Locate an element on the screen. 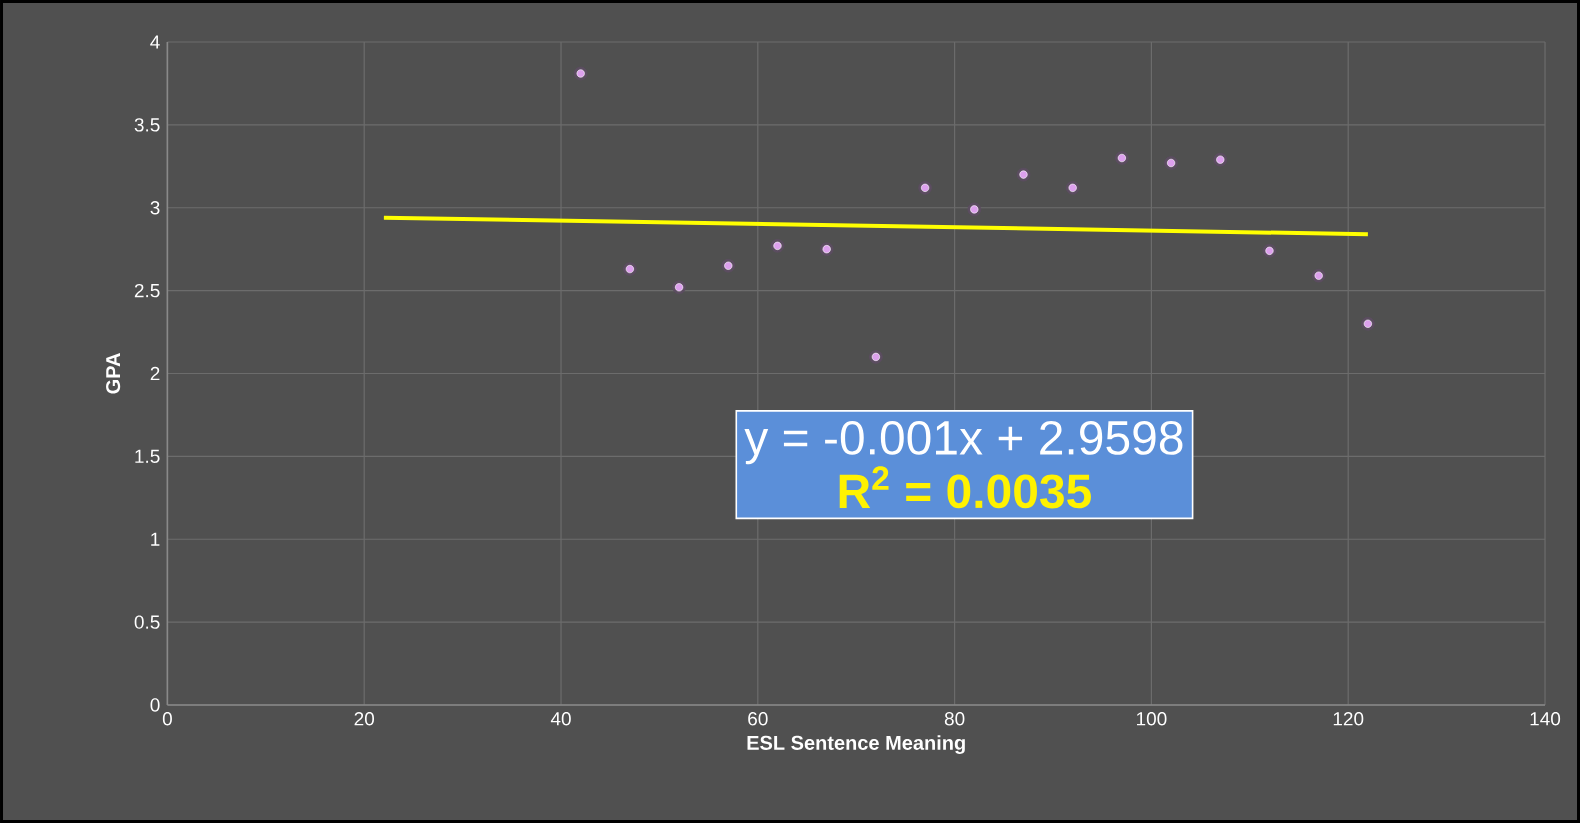  y-axis-title: GPA is located at coordinates (113, 373).